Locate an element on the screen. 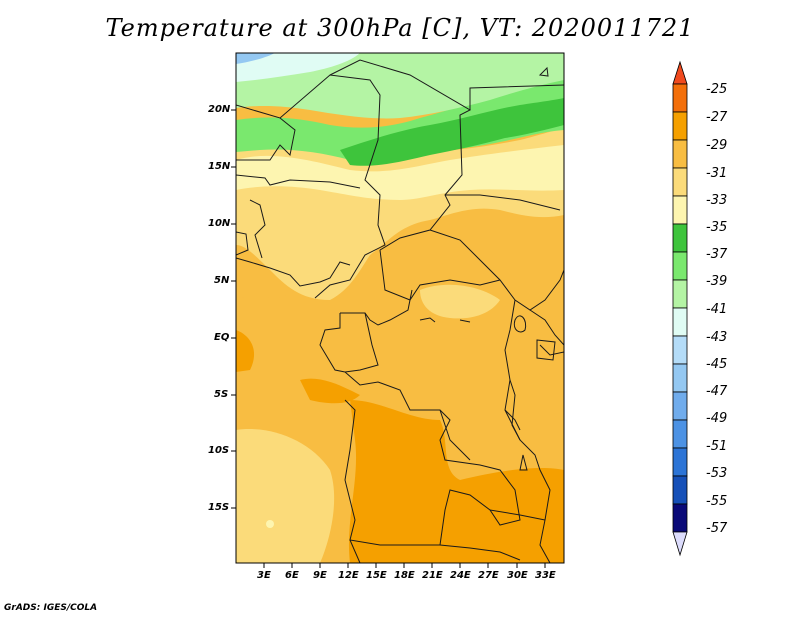 The height and width of the screenshot is (618, 800). lon-label: 15E is located at coordinates (376, 575).